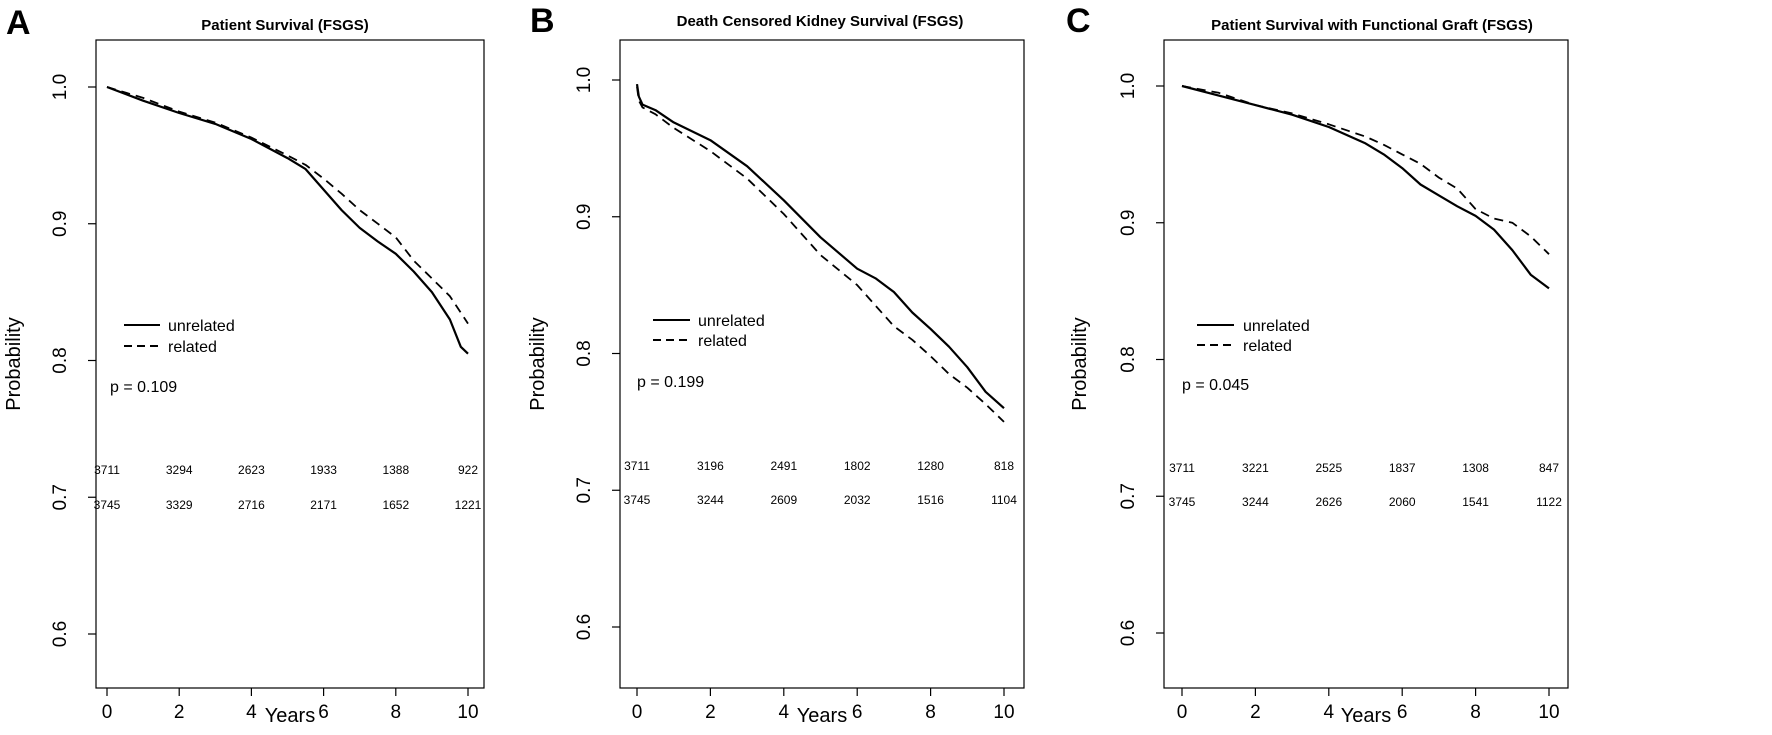  What do you see at coordinates (323, 470) in the screenshot?
I see `at-risk-count: 1933` at bounding box center [323, 470].